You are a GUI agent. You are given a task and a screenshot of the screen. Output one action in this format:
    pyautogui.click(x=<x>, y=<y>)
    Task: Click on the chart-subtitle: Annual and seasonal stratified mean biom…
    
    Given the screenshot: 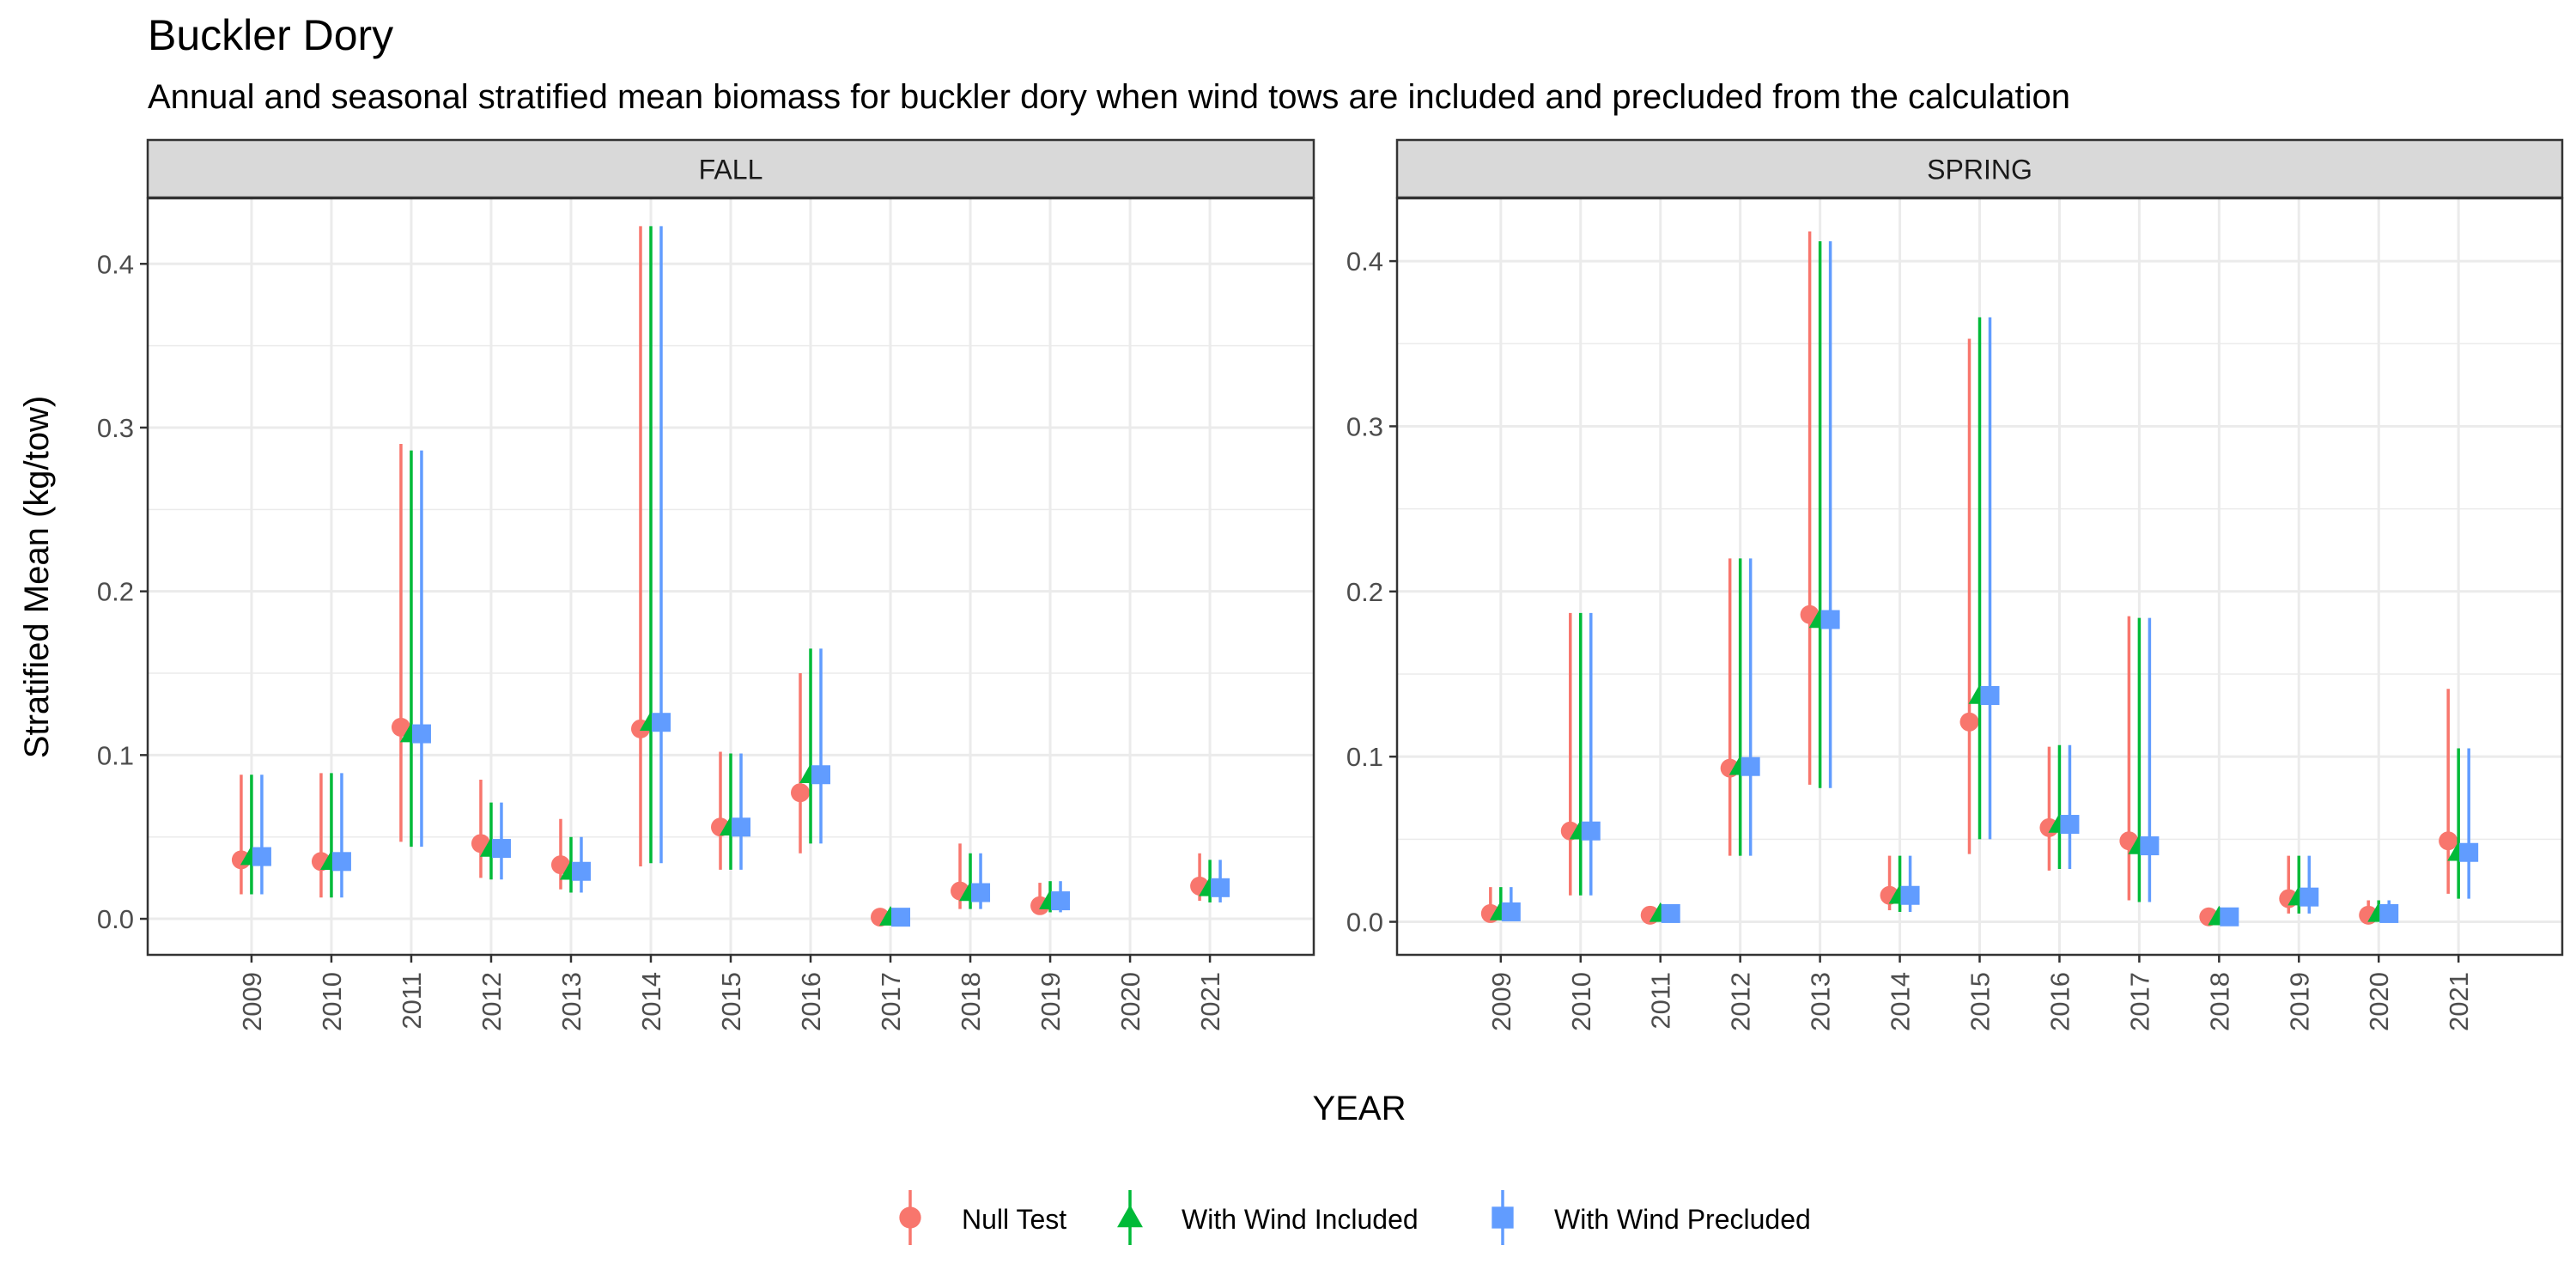 What is the action you would take?
    pyautogui.click(x=1109, y=97)
    